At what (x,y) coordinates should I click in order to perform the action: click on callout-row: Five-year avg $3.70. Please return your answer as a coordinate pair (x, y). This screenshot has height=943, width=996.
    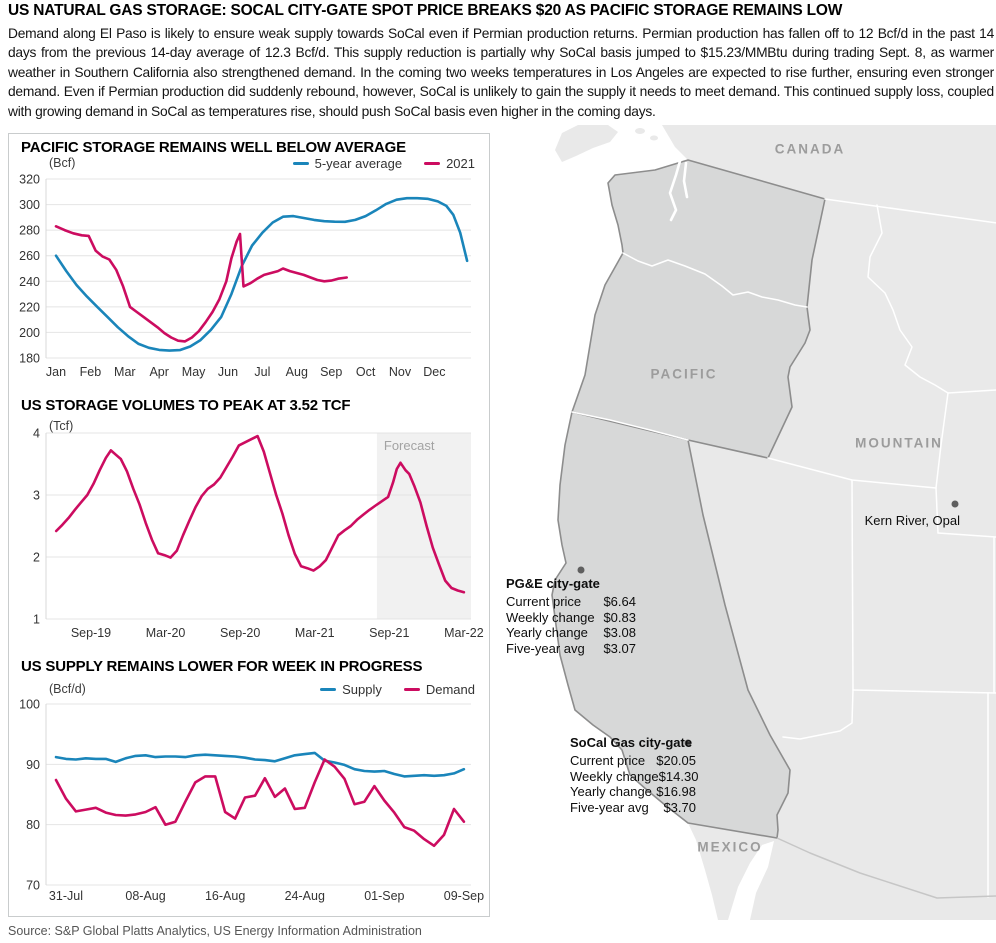
    Looking at the image, I should click on (633, 808).